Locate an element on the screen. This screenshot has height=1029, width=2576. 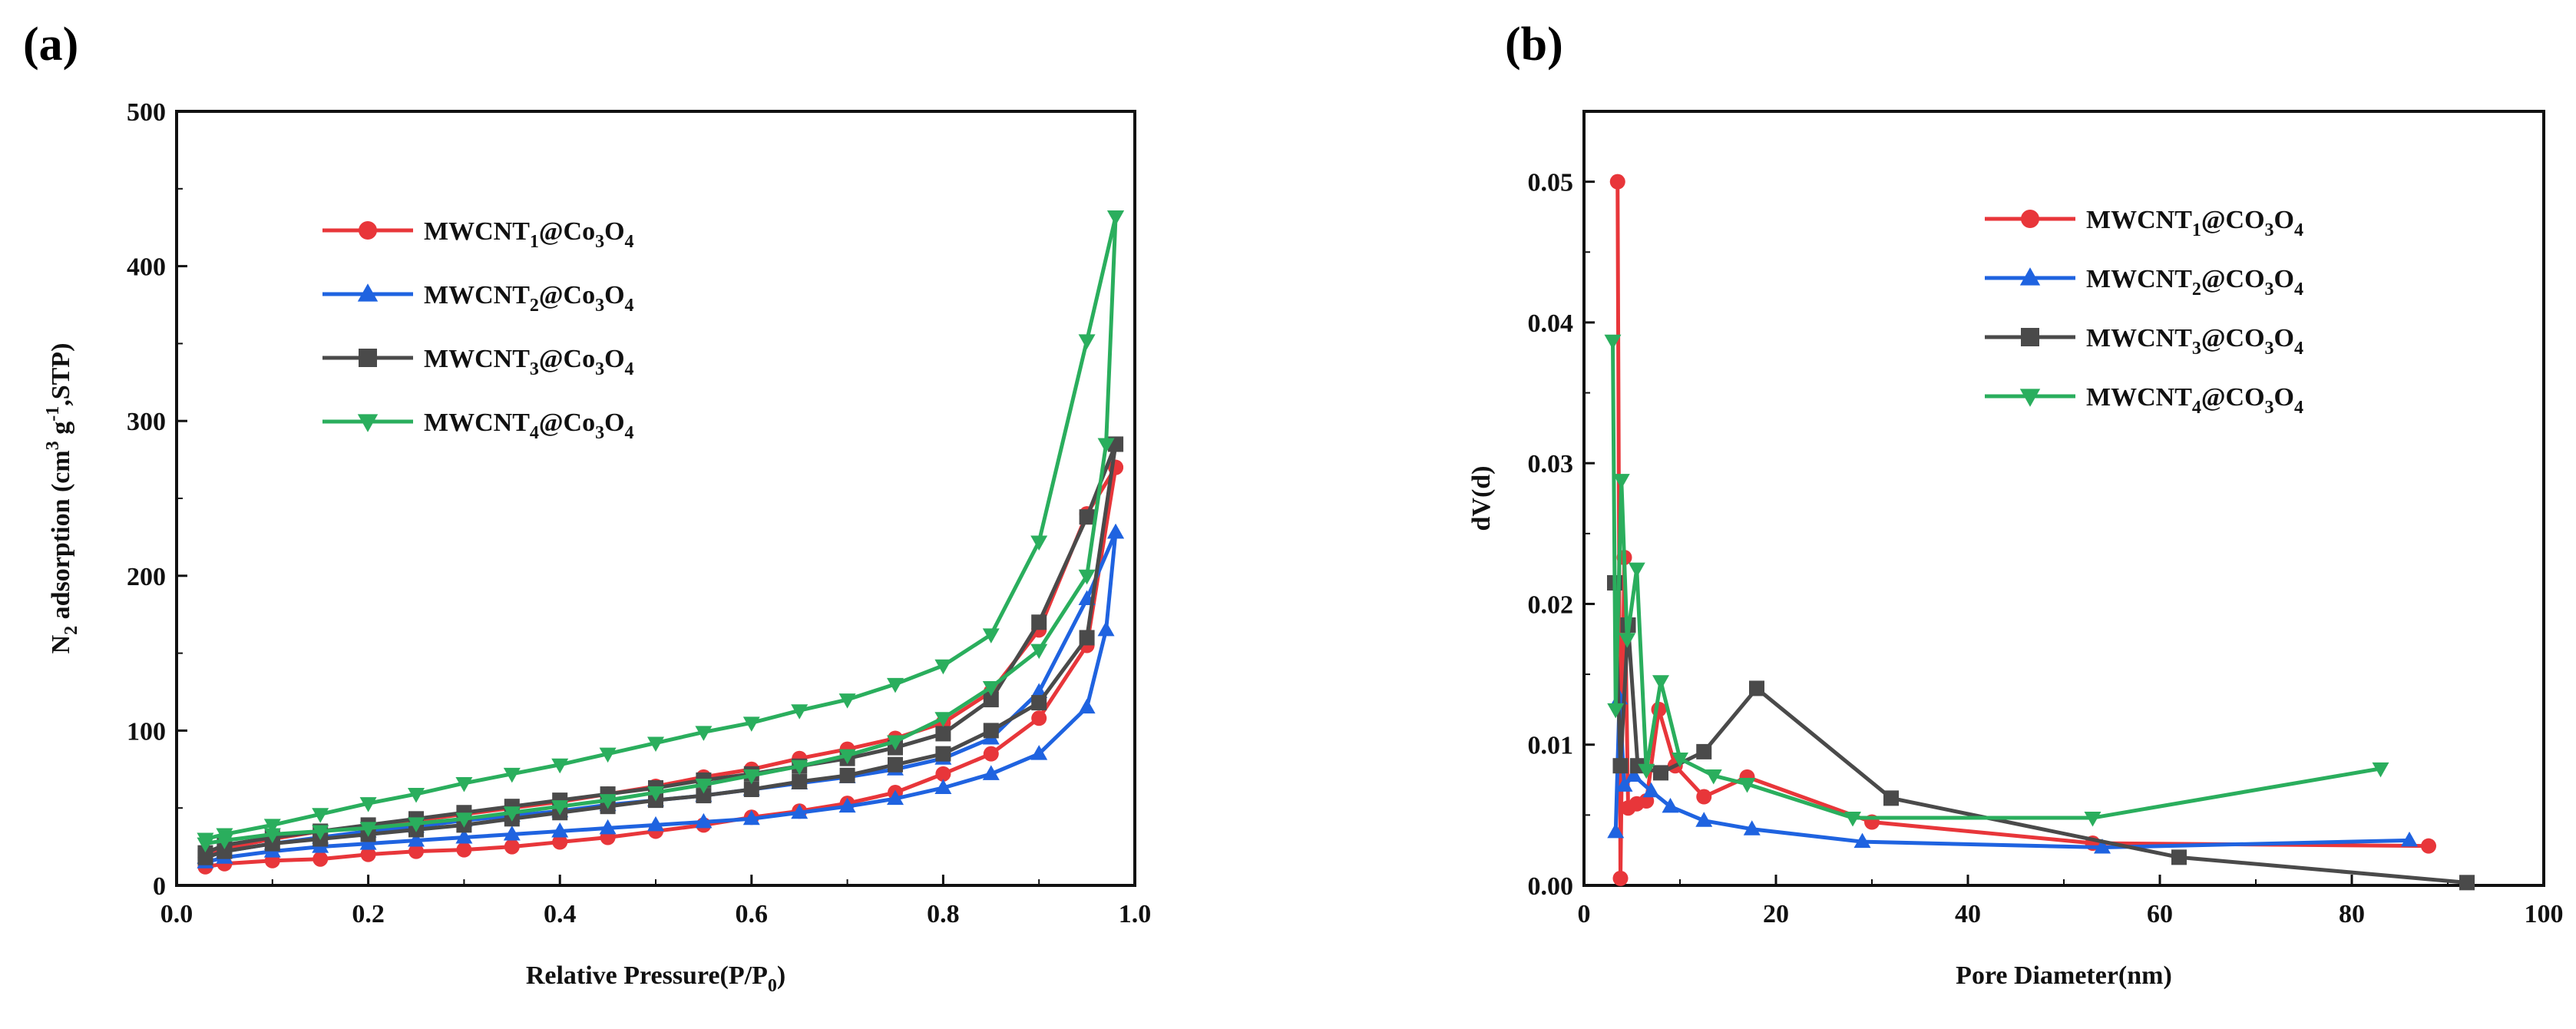
x-tick-label: 60 is located at coordinates (2160, 914).